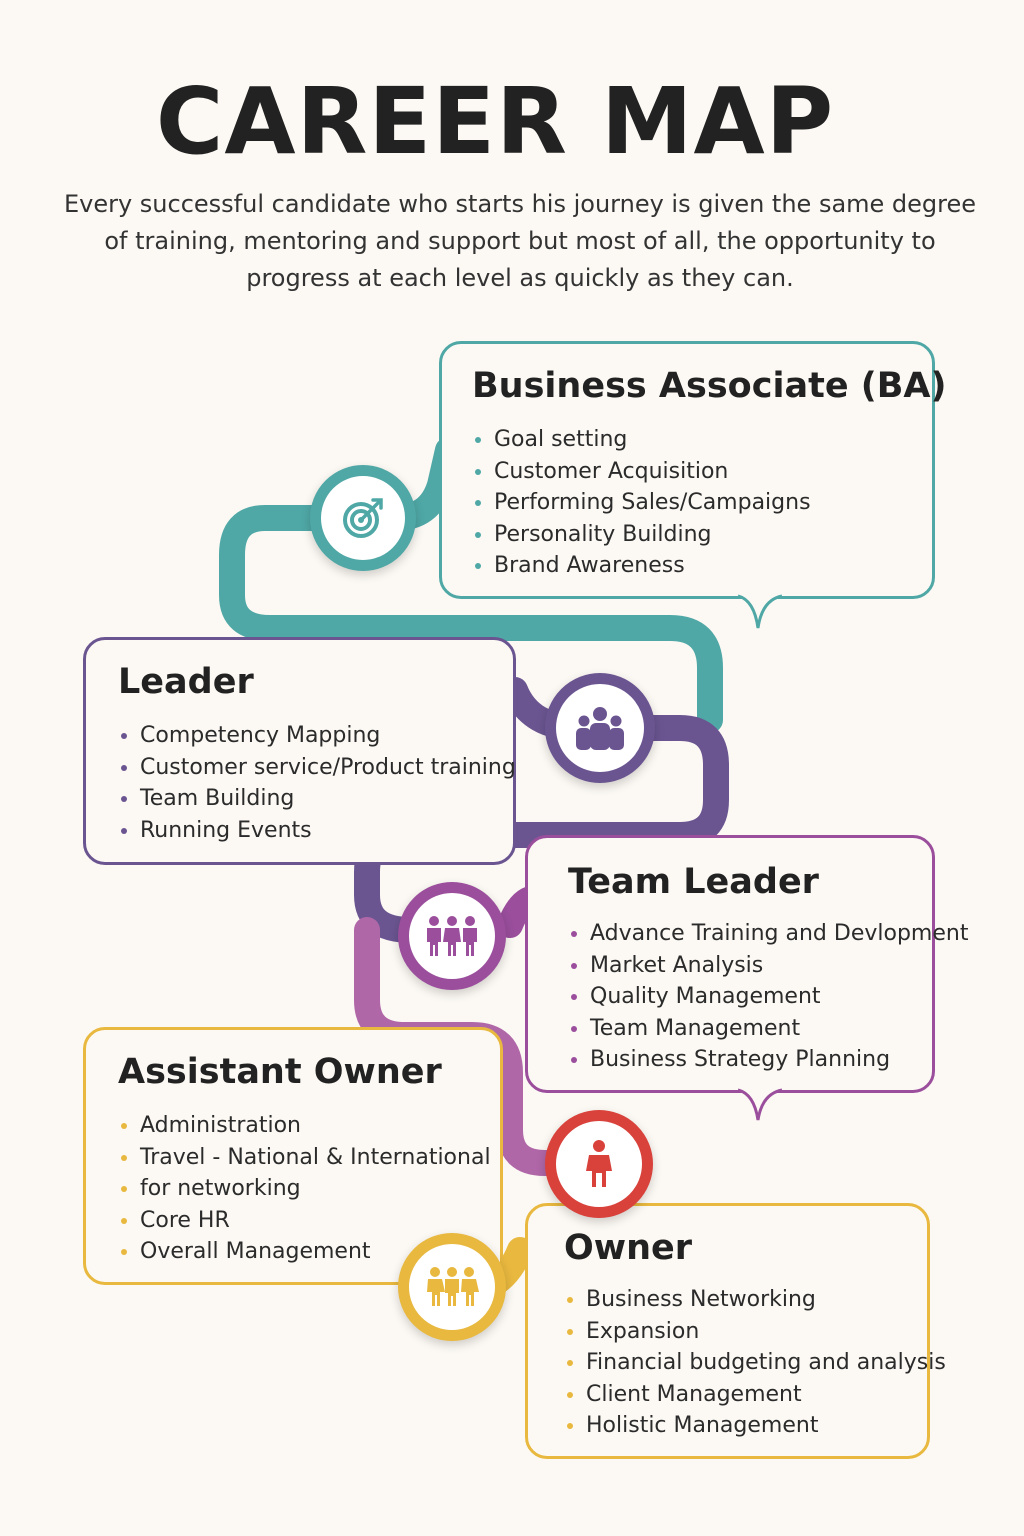  I want to click on family-icon, so click(453, 1286).